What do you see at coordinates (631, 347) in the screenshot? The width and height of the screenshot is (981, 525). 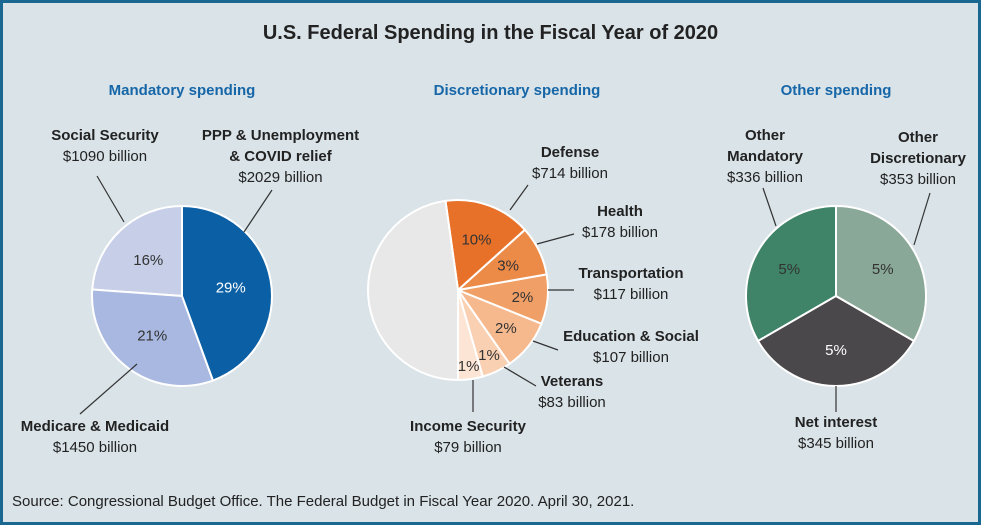 I see `label-education: Education & Social $107 billion` at bounding box center [631, 347].